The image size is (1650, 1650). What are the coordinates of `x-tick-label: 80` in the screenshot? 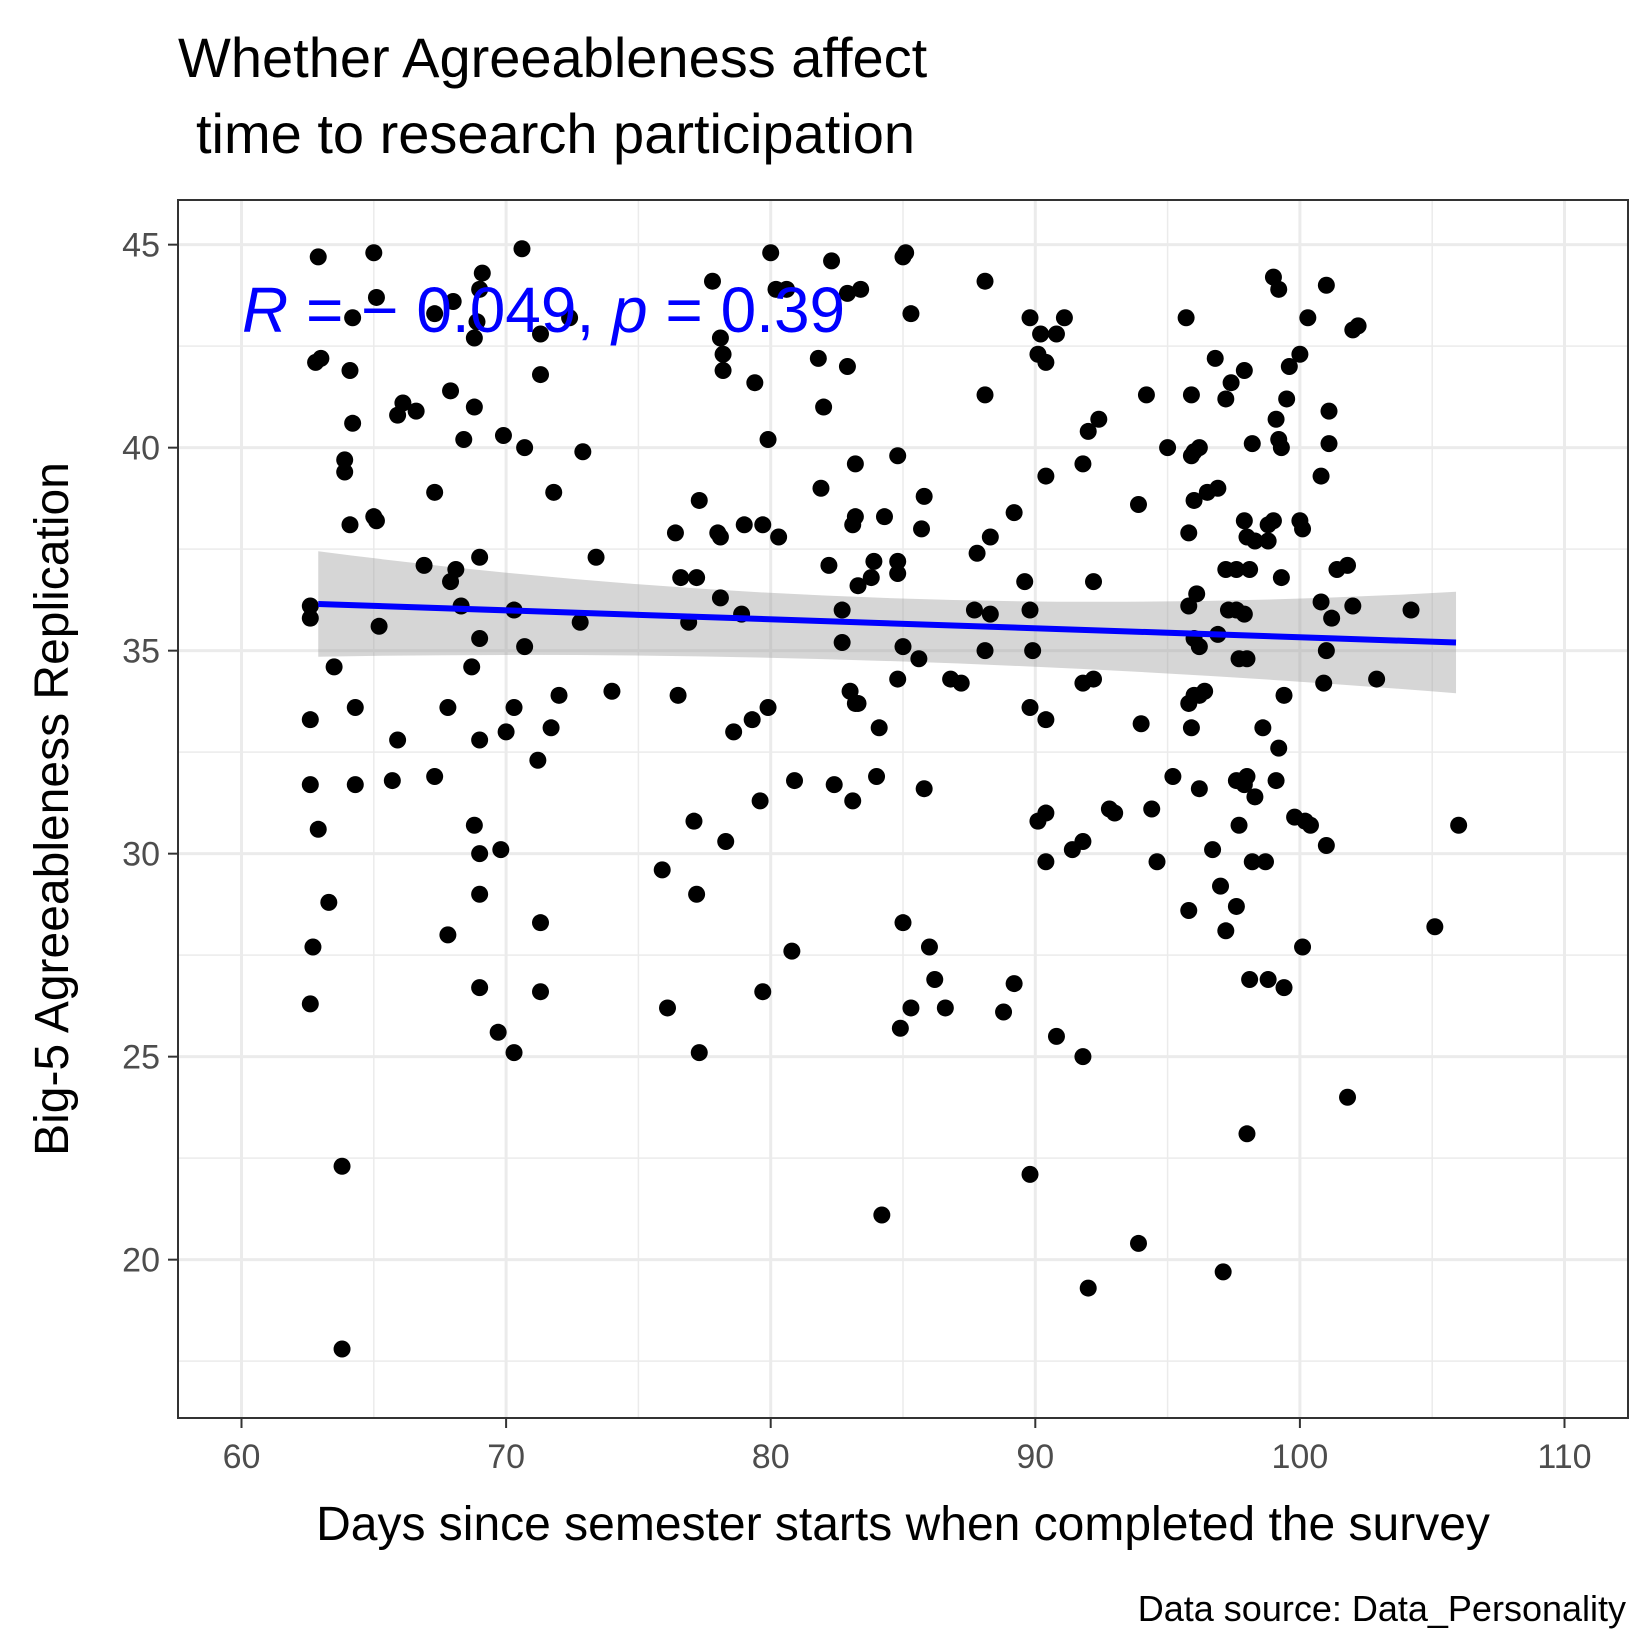 It's located at (771, 1457).